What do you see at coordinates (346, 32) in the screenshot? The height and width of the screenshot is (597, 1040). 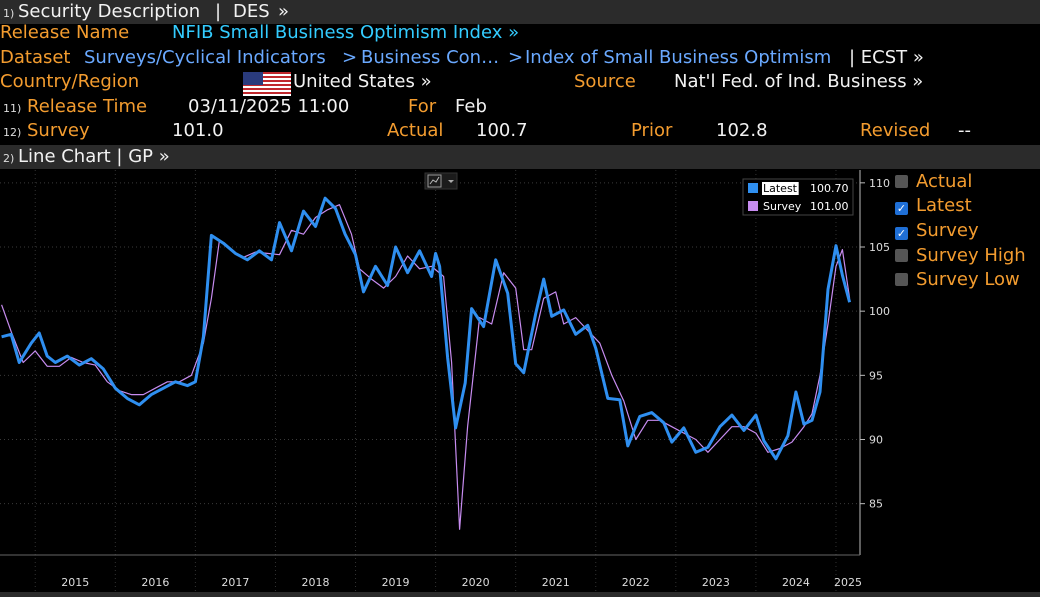 I see `release-value-link: NFIB Small Business Optimism Index »` at bounding box center [346, 32].